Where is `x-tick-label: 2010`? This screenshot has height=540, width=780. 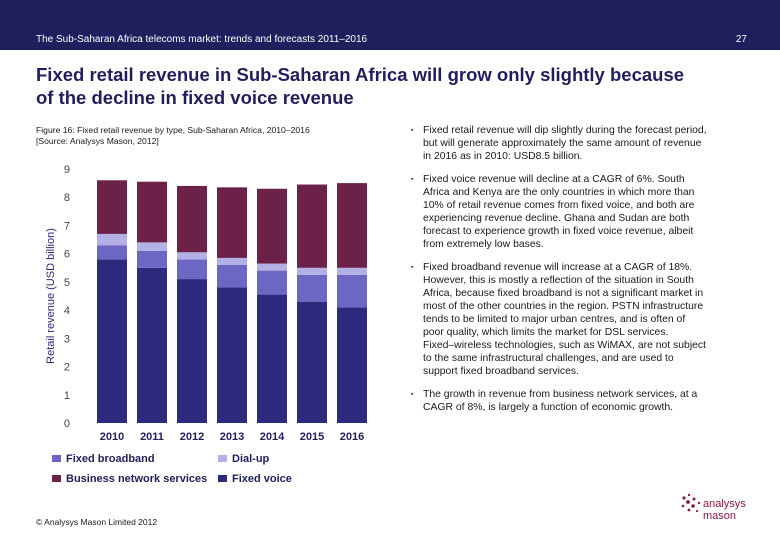
x-tick-label: 2010 is located at coordinates (112, 437).